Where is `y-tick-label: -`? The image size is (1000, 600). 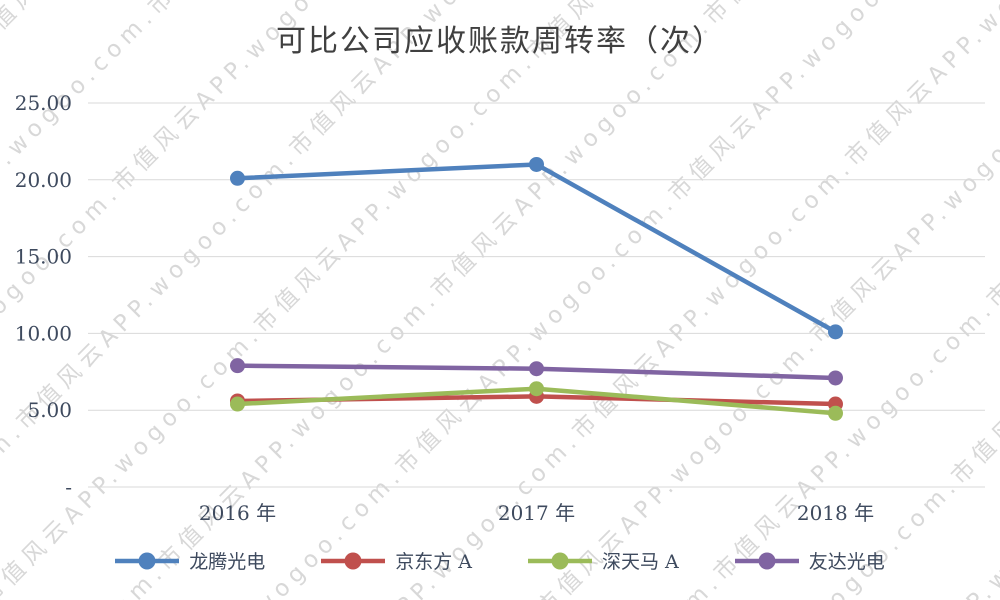
y-tick-label: - is located at coordinates (68, 487).